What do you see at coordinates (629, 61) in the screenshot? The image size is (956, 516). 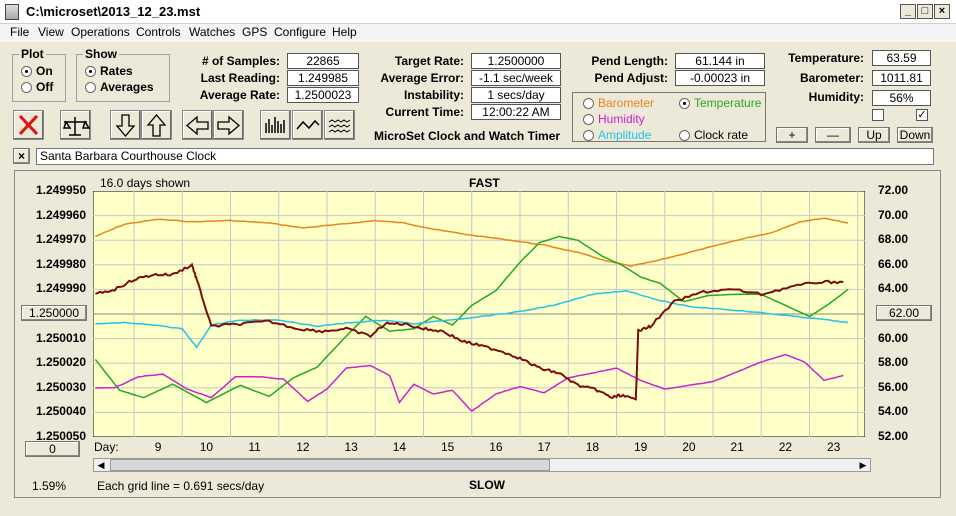 I see `pend-length-label: Pend Length:` at bounding box center [629, 61].